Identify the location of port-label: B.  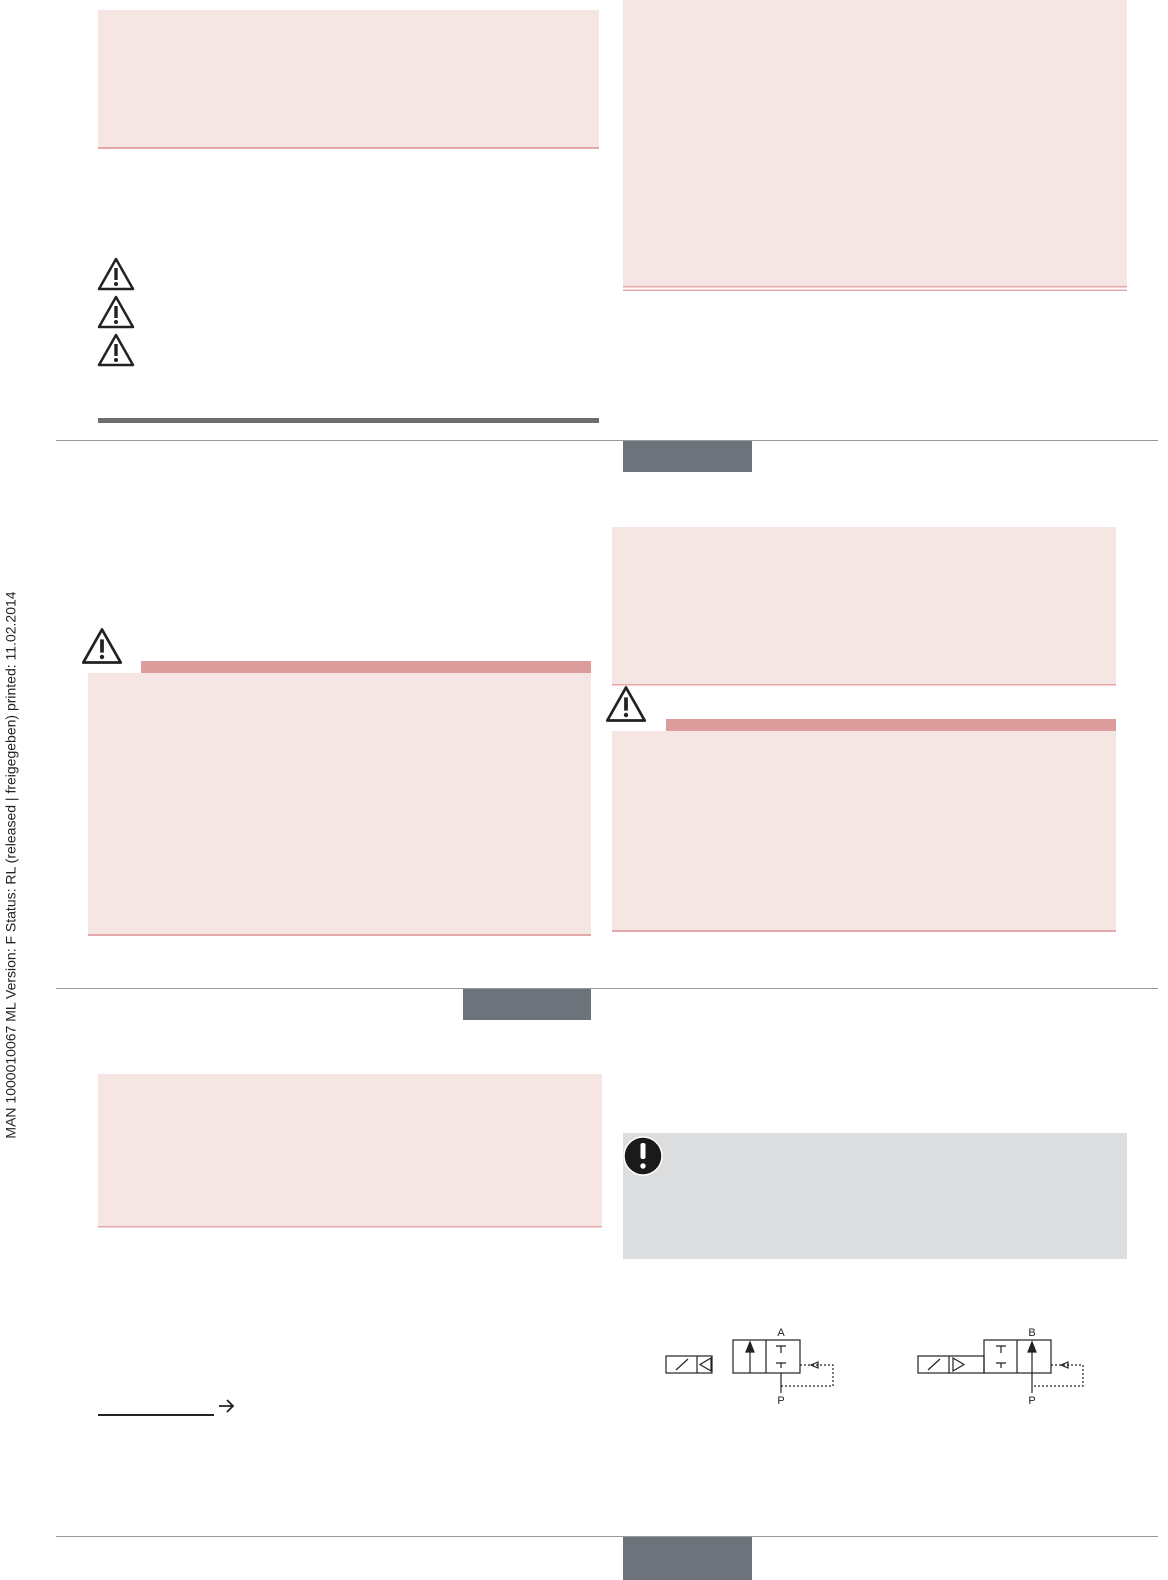
(1031, 1333).